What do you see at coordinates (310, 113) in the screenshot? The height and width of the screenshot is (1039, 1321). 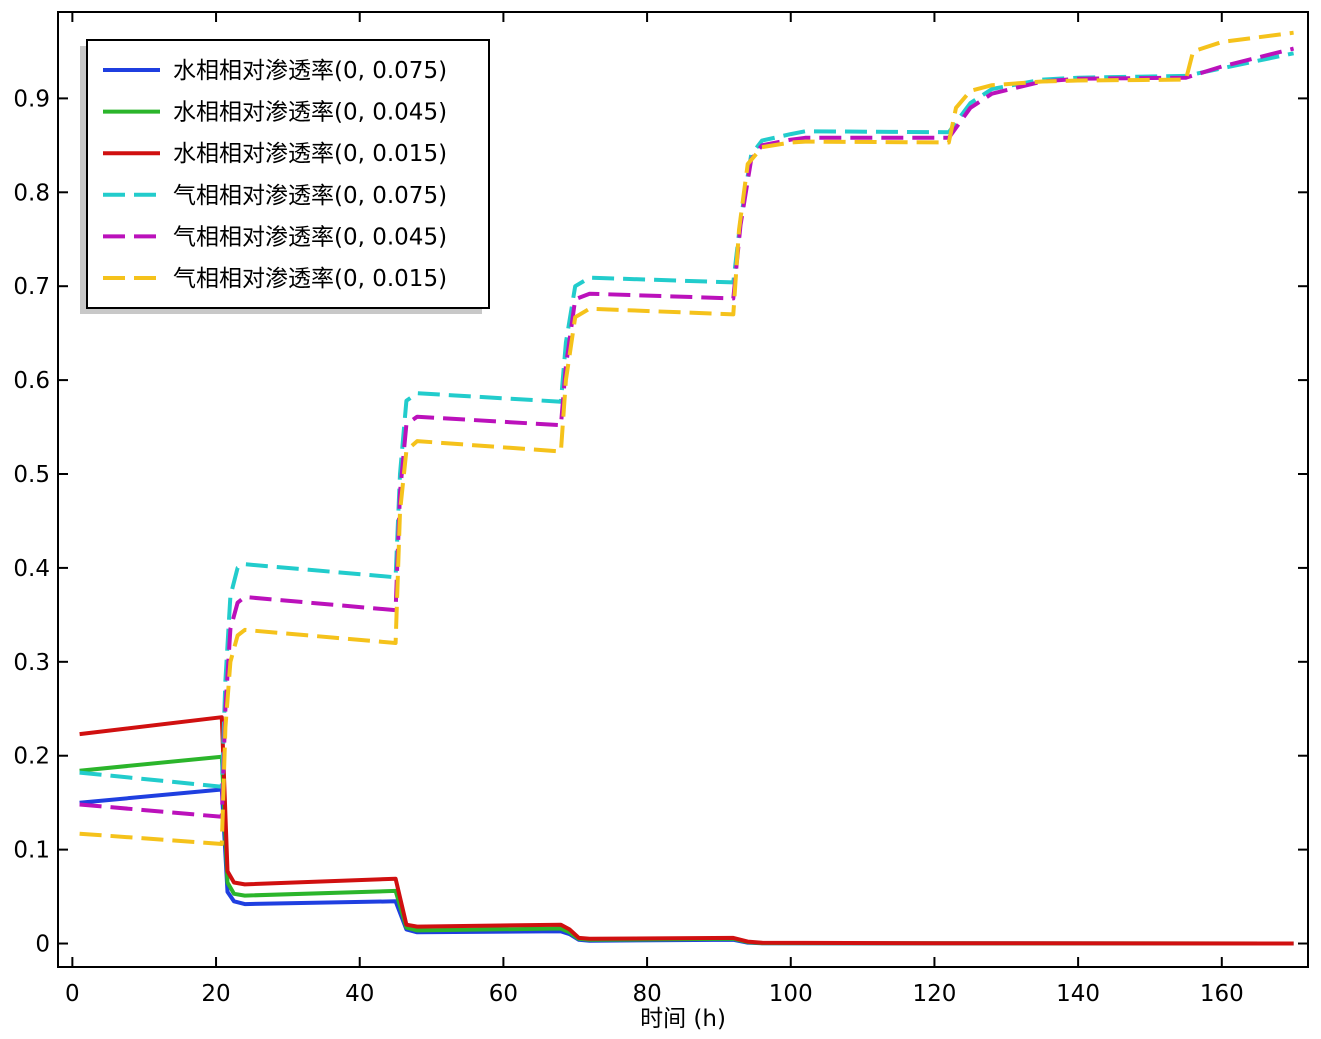 I see `legend-label-2: 水相相对渗透率(0, 0.045)` at bounding box center [310, 113].